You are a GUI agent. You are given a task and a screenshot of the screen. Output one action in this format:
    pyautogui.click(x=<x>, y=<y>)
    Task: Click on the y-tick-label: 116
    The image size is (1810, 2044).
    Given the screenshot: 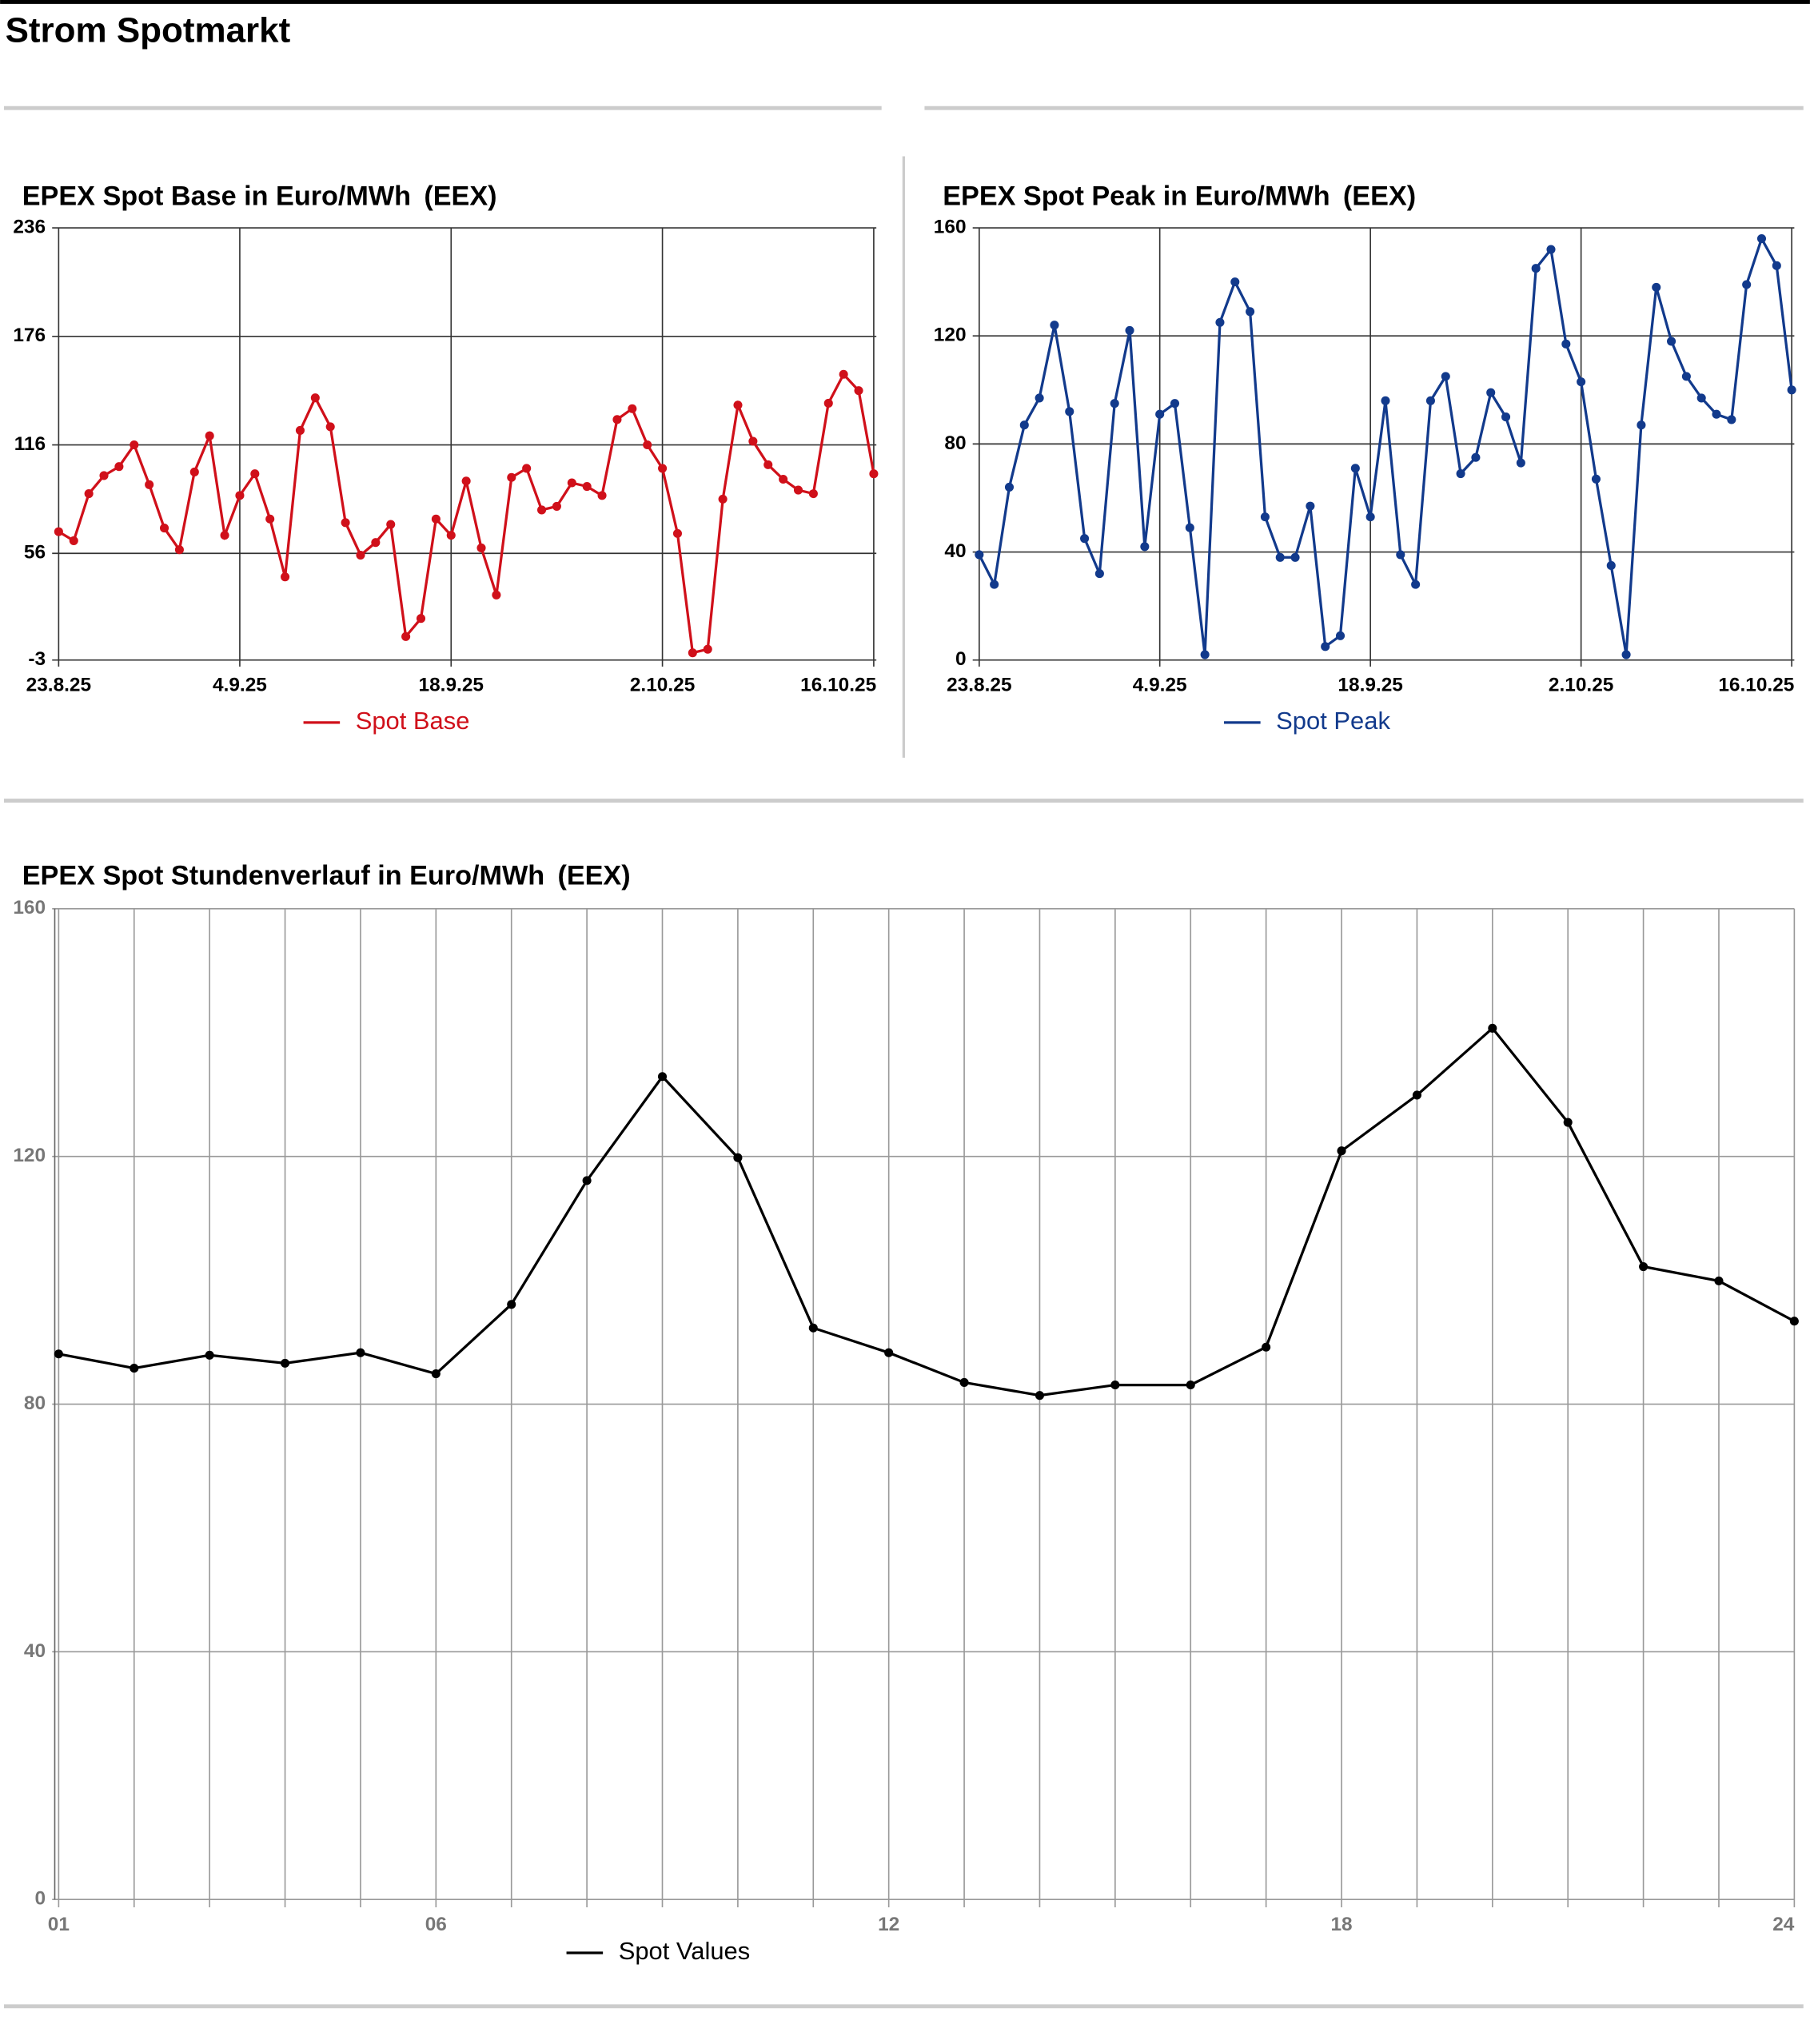 What is the action you would take?
    pyautogui.click(x=30, y=444)
    